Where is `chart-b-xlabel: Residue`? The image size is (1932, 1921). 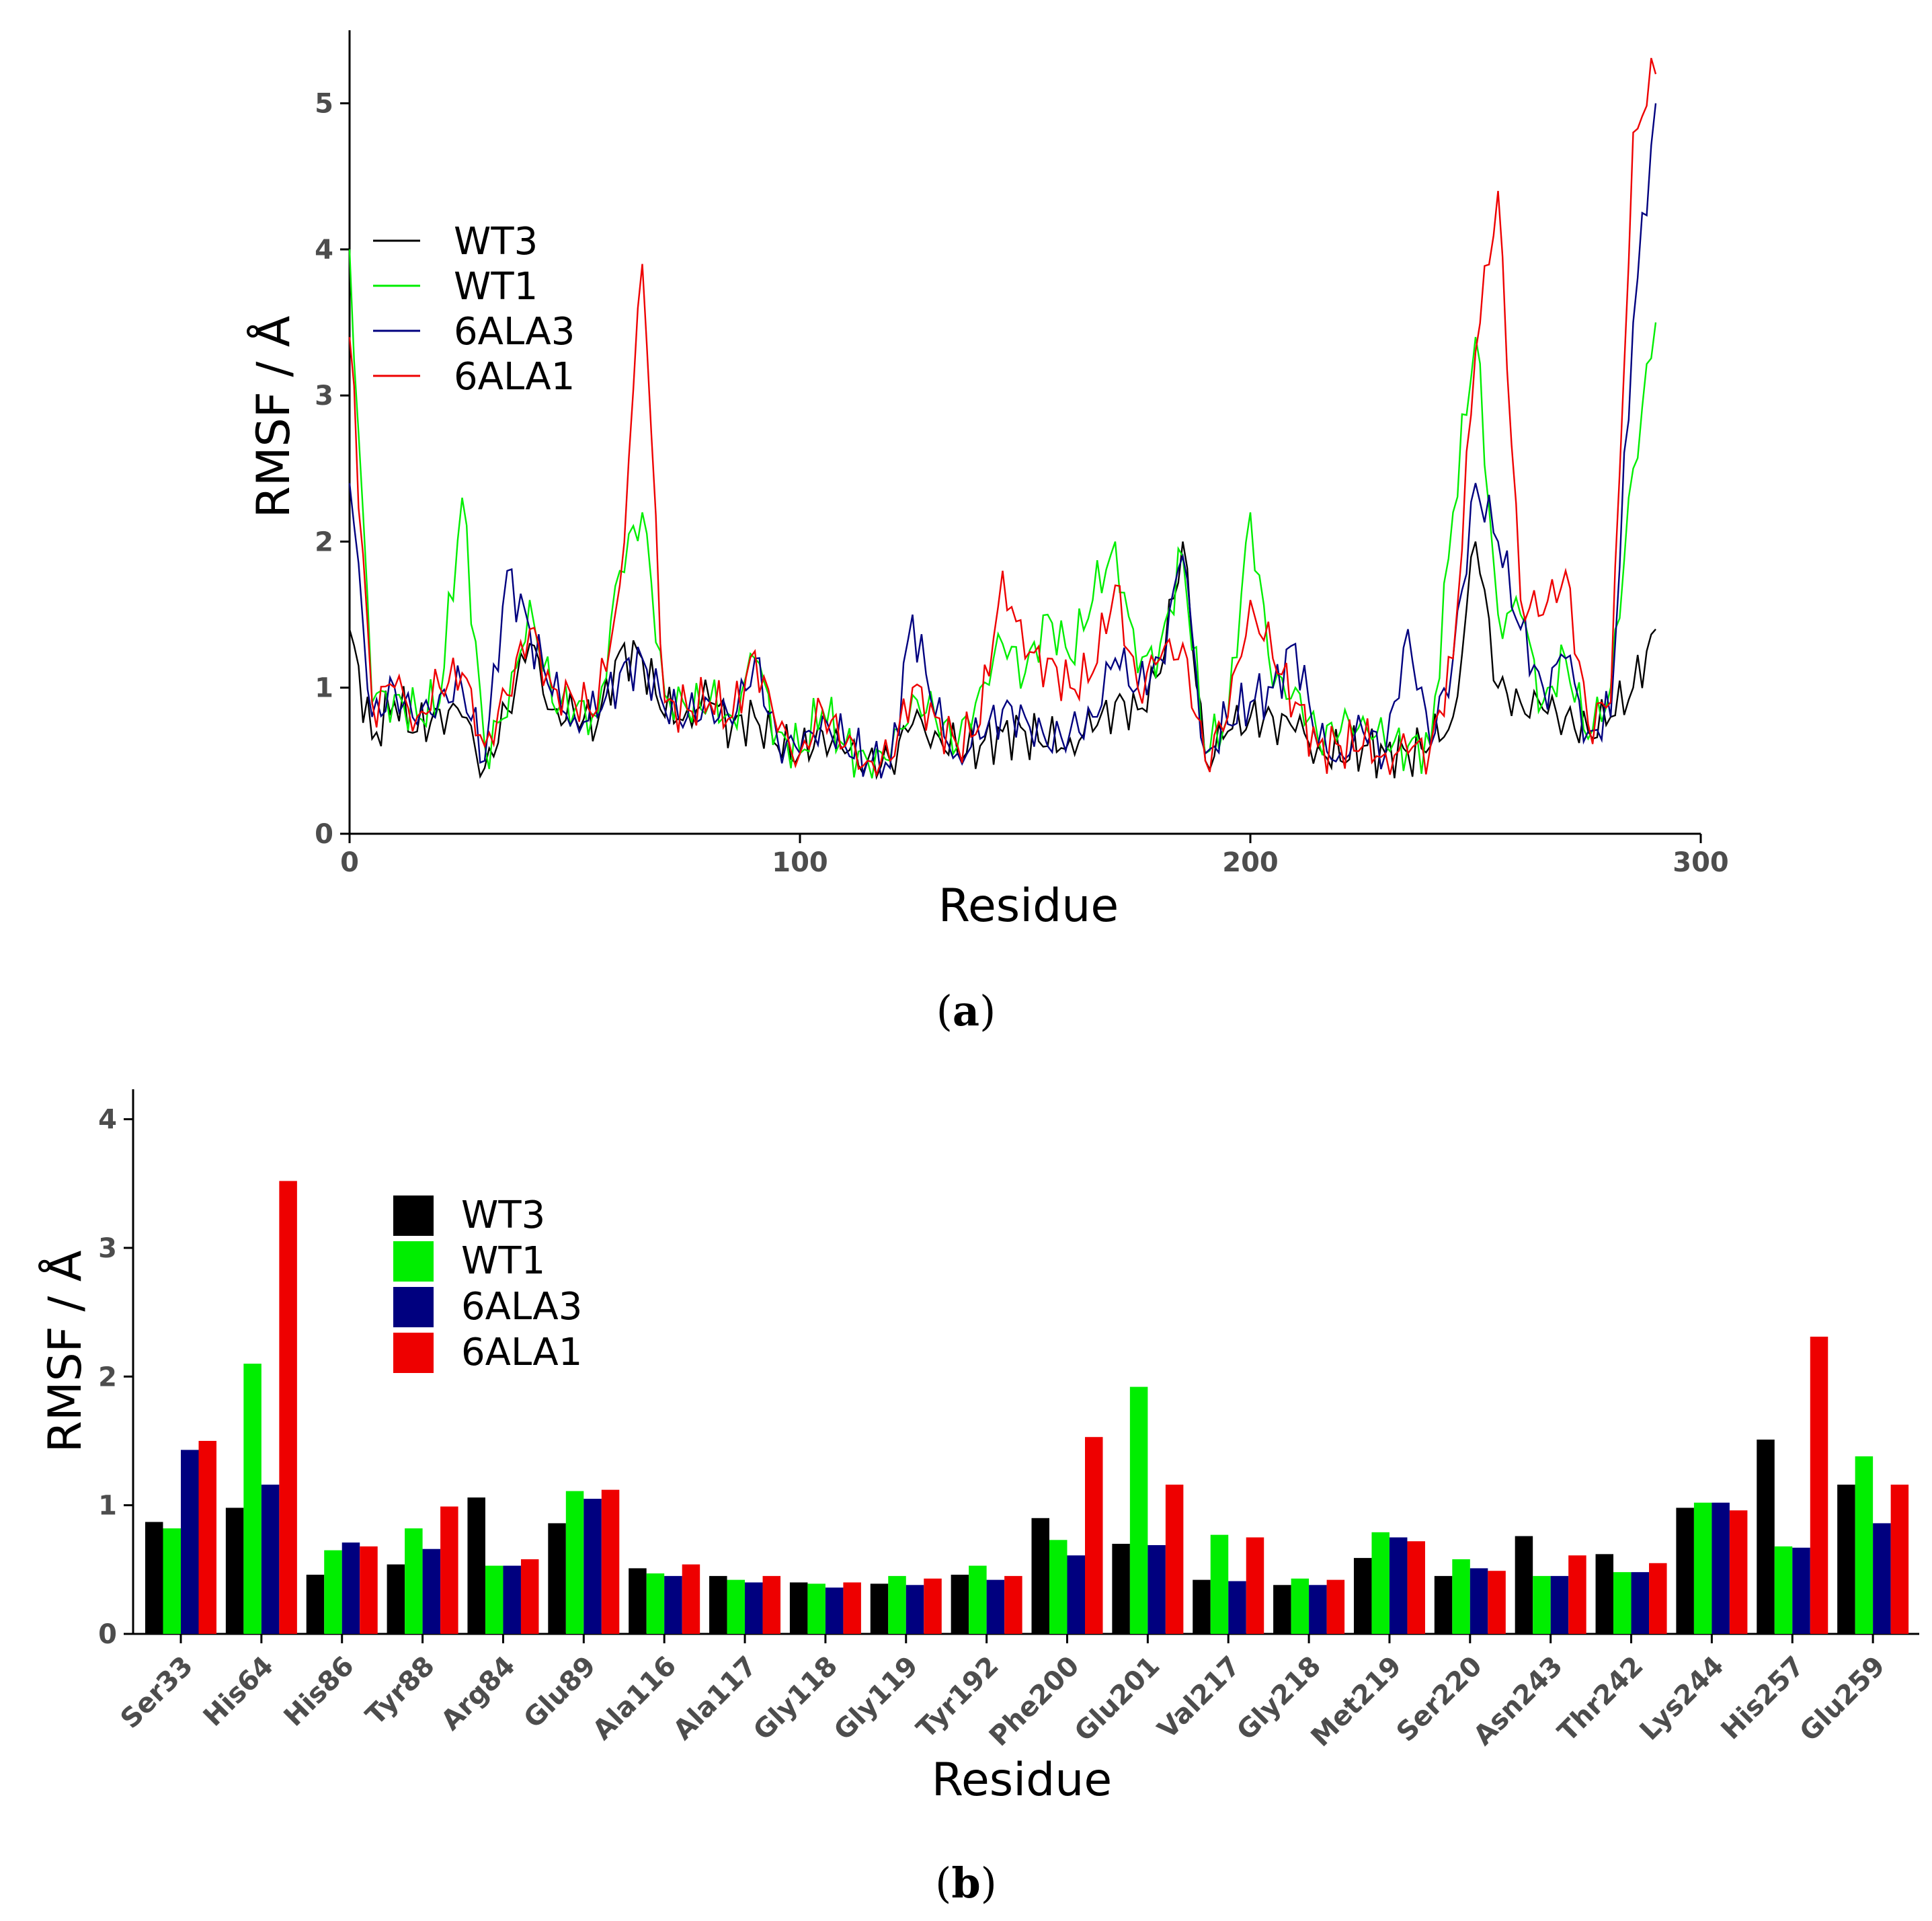
chart-b-xlabel: Residue is located at coordinates (1022, 1780).